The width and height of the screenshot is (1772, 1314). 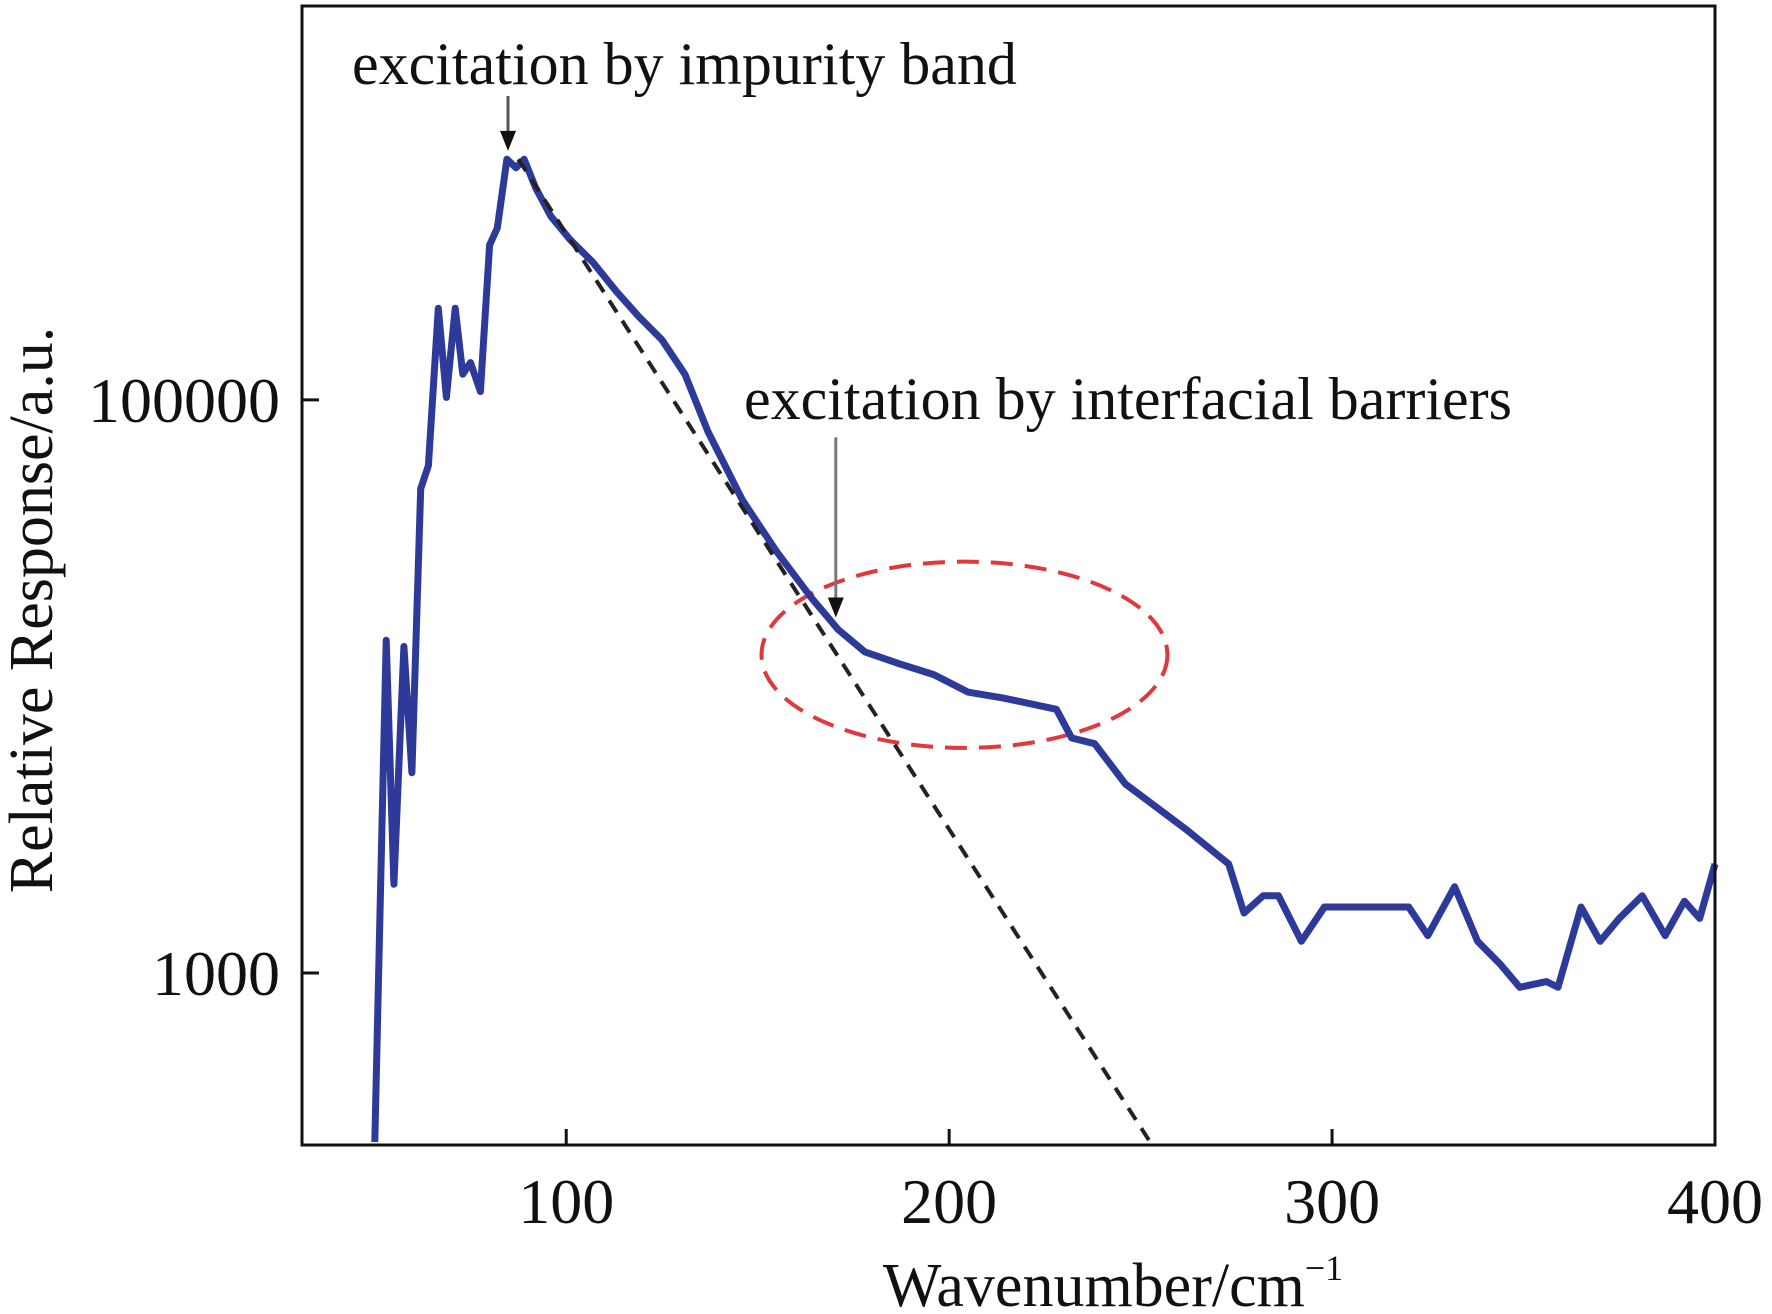 I want to click on x-axis-label-main: Wavenumber/cm, so click(x=1094, y=1283).